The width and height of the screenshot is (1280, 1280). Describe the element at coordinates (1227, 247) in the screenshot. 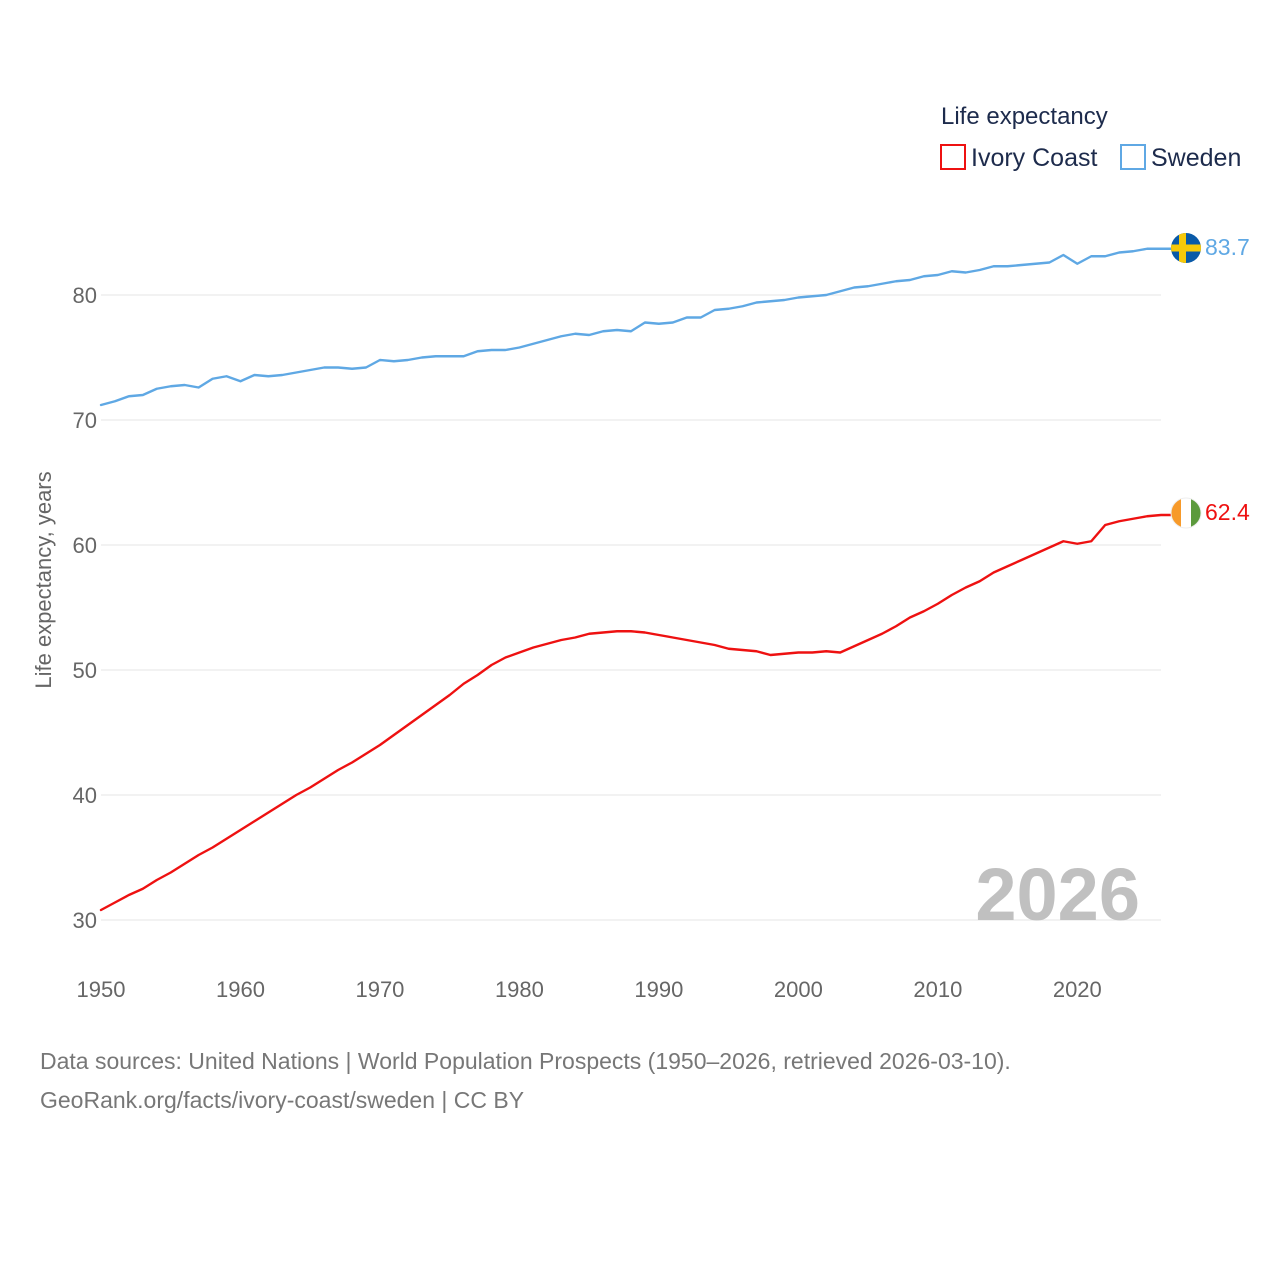

I see `end-label-sweden: 83.7` at that location.